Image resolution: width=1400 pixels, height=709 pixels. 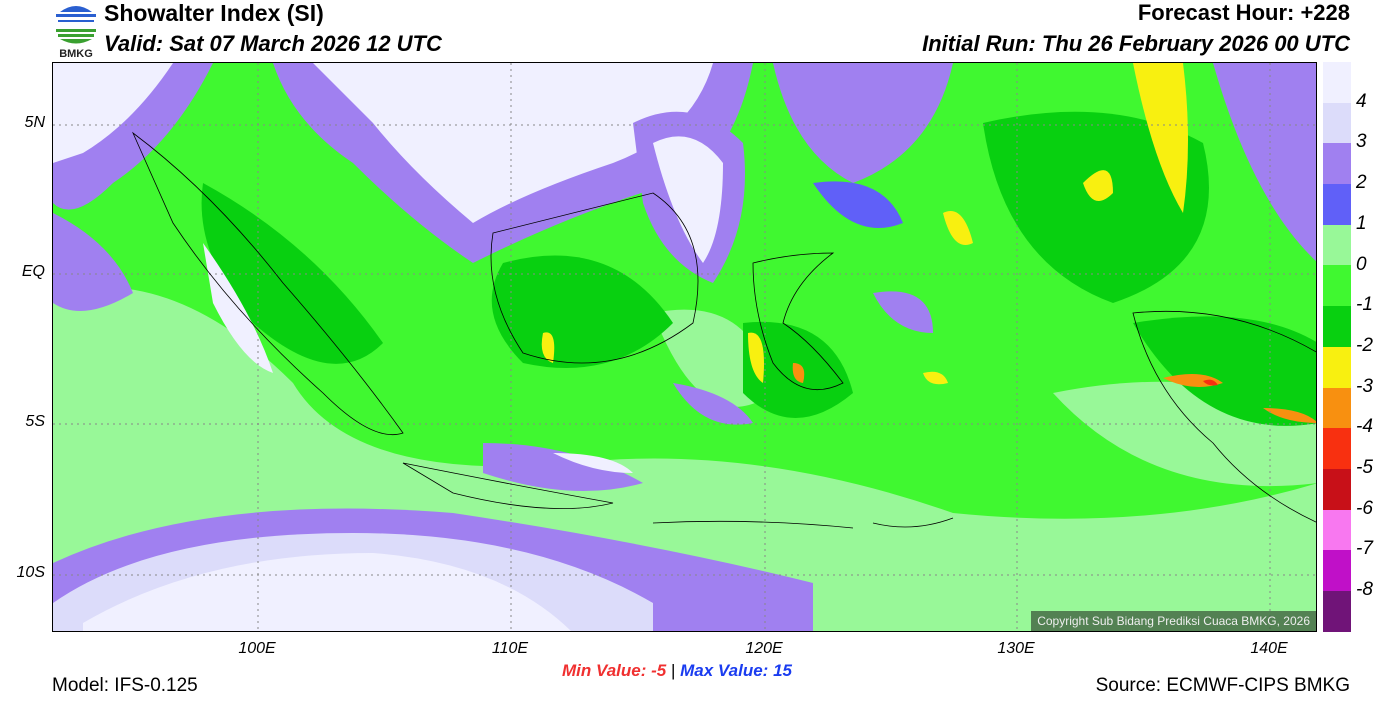 I want to click on colorbar-label: -5, so click(x=1364, y=467).